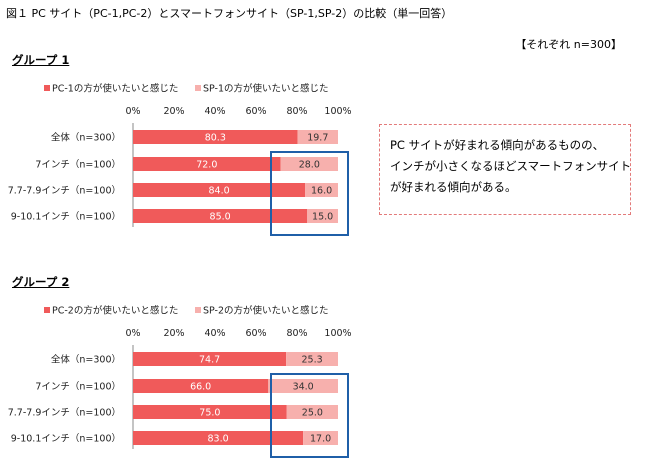 This screenshot has height=472, width=650. I want to click on g1-category-label-2: 7インチ（n=100）, so click(78, 165).